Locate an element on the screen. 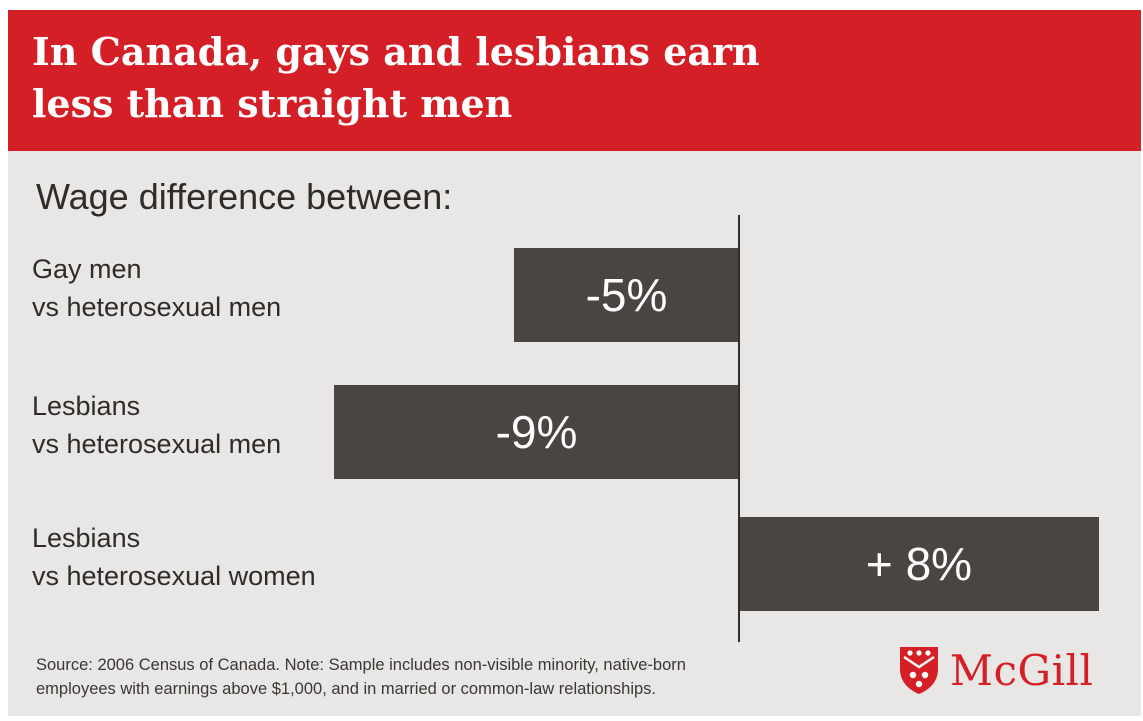 The width and height of the screenshot is (1143, 721). category-label-3-line-1: Lesbians is located at coordinates (86, 538).